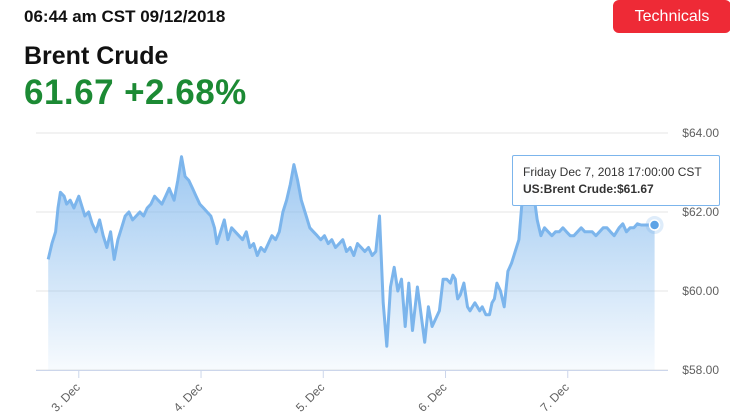  I want to click on x-tick-label: 6. Dec, so click(432, 397).